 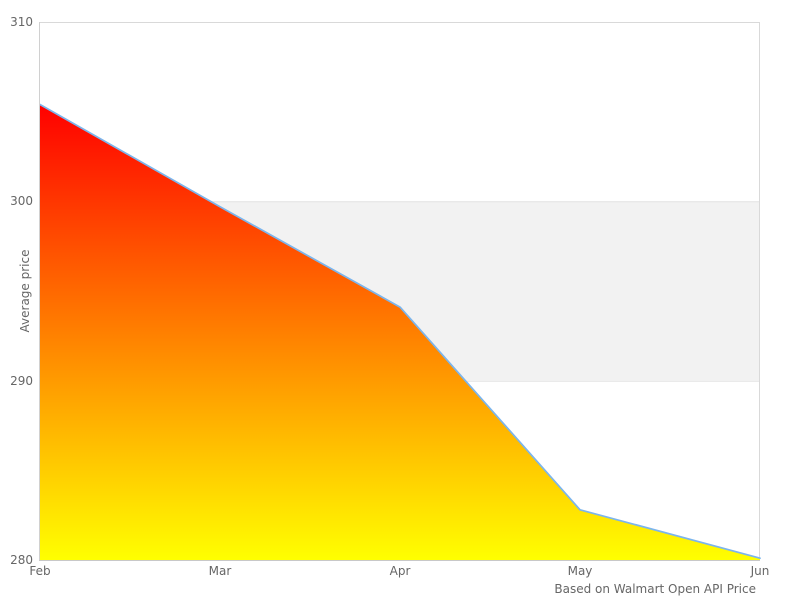 What do you see at coordinates (760, 571) in the screenshot?
I see `x-tick-label: Jun` at bounding box center [760, 571].